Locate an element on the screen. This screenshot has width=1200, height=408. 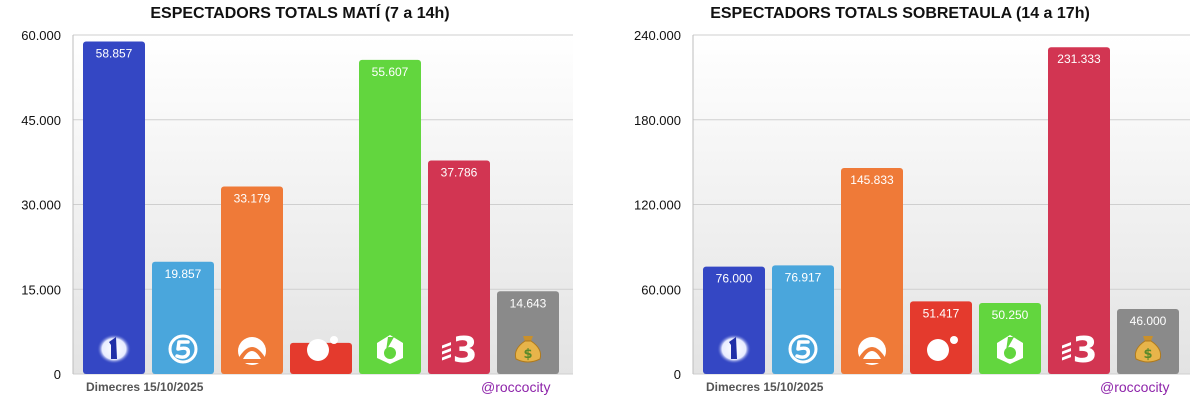
y-tick-label: 180.000 is located at coordinates (657, 120).